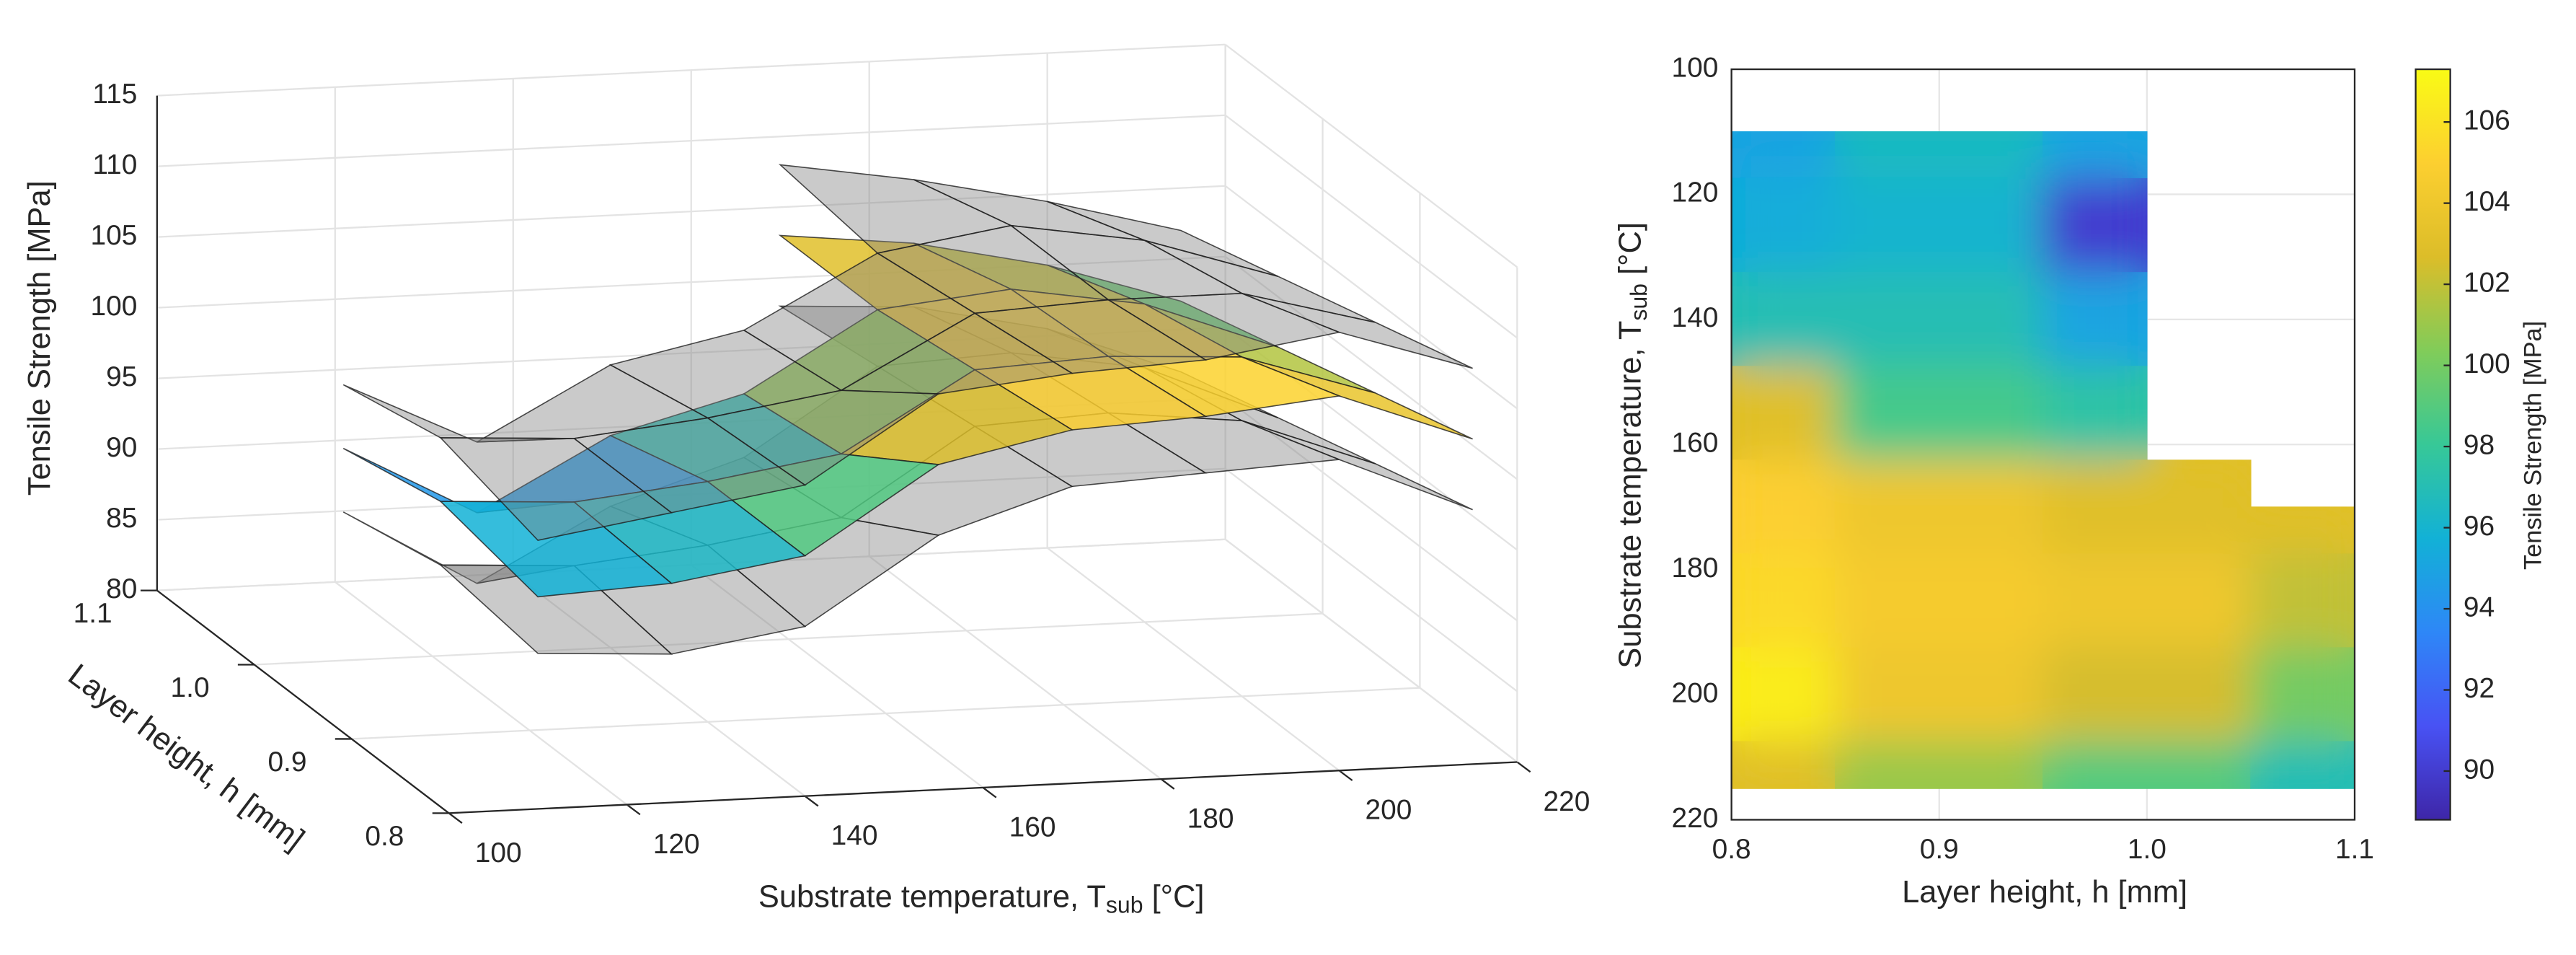 This screenshot has height=955, width=2576. I want to click on y-tick-label: 1.1, so click(93, 613).